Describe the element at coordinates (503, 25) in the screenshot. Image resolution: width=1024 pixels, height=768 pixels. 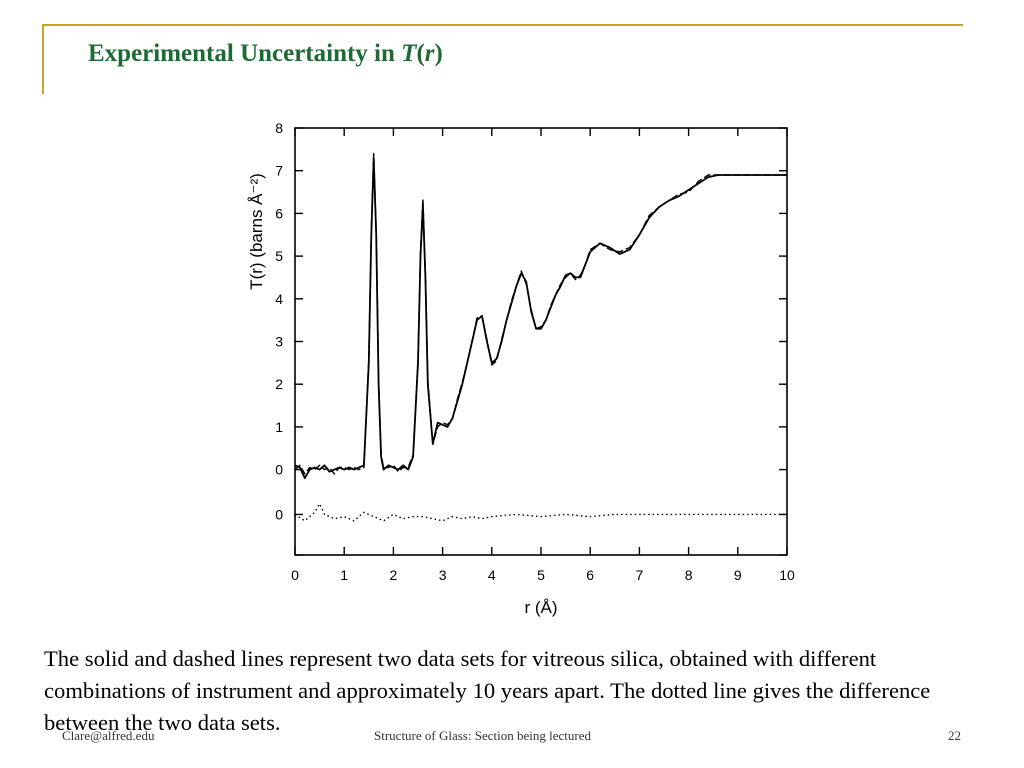
I see `top-accent-rule` at that location.